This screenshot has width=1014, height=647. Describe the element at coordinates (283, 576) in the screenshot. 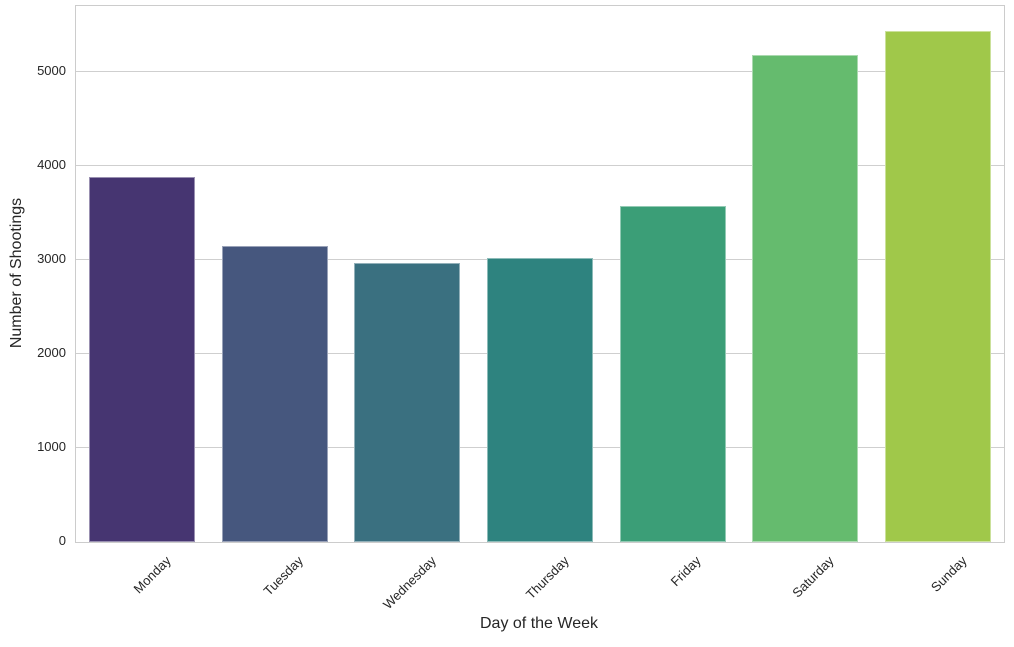

I see `x-tick-label-tuesday: Tuesday` at that location.